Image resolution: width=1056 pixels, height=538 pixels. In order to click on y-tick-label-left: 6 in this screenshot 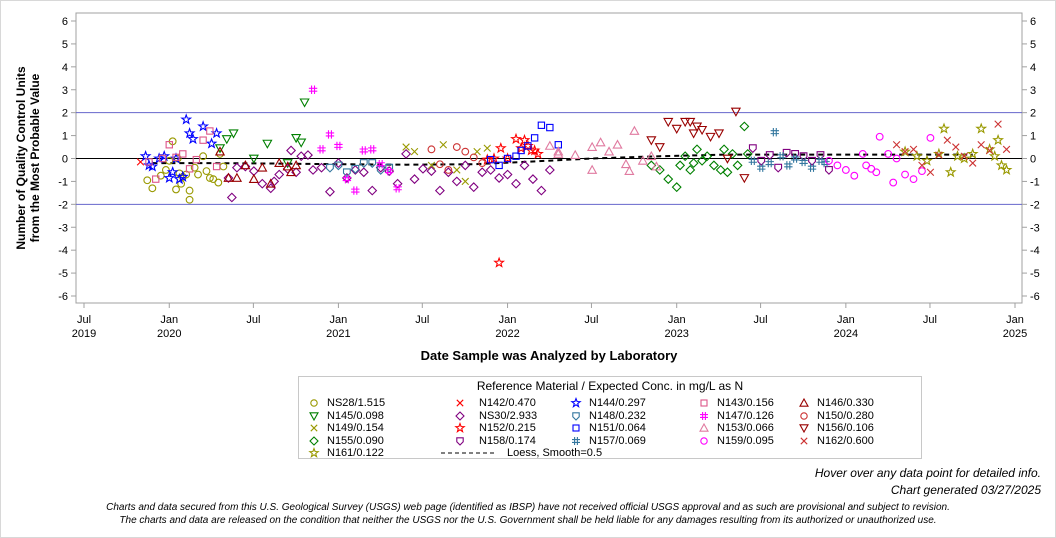, I will do `click(65, 22)`.